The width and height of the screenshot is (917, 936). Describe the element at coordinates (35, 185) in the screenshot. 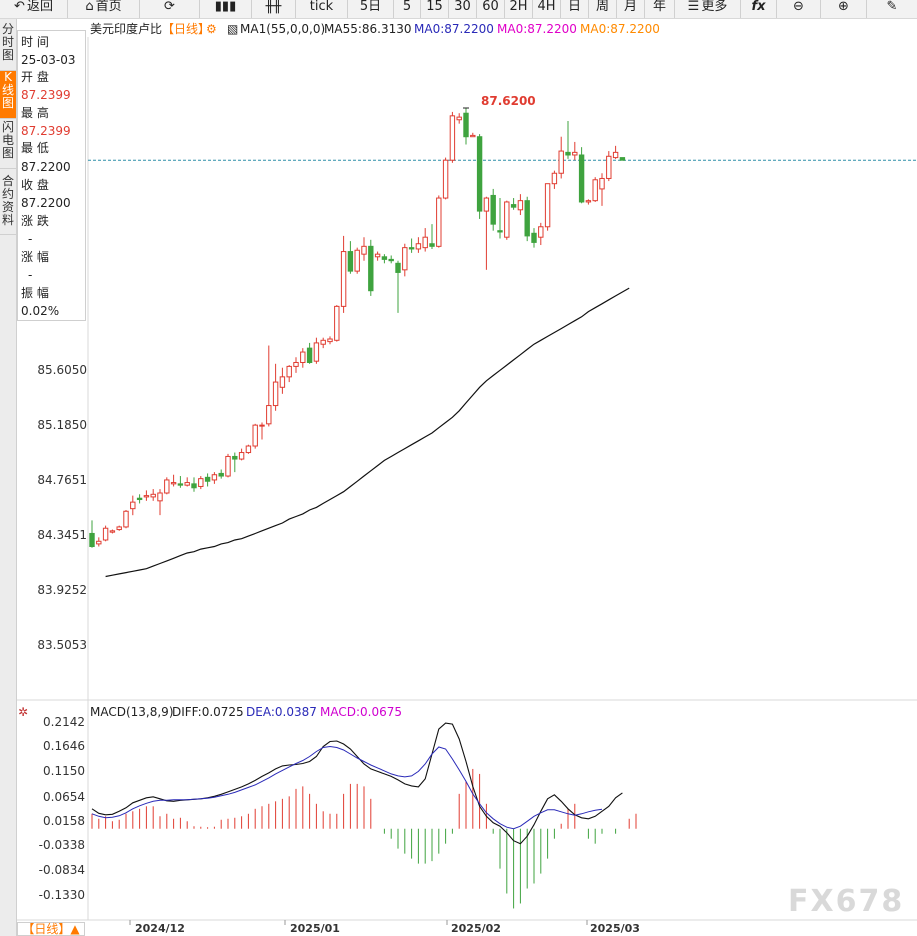

I see `close-label: 收 盘` at that location.